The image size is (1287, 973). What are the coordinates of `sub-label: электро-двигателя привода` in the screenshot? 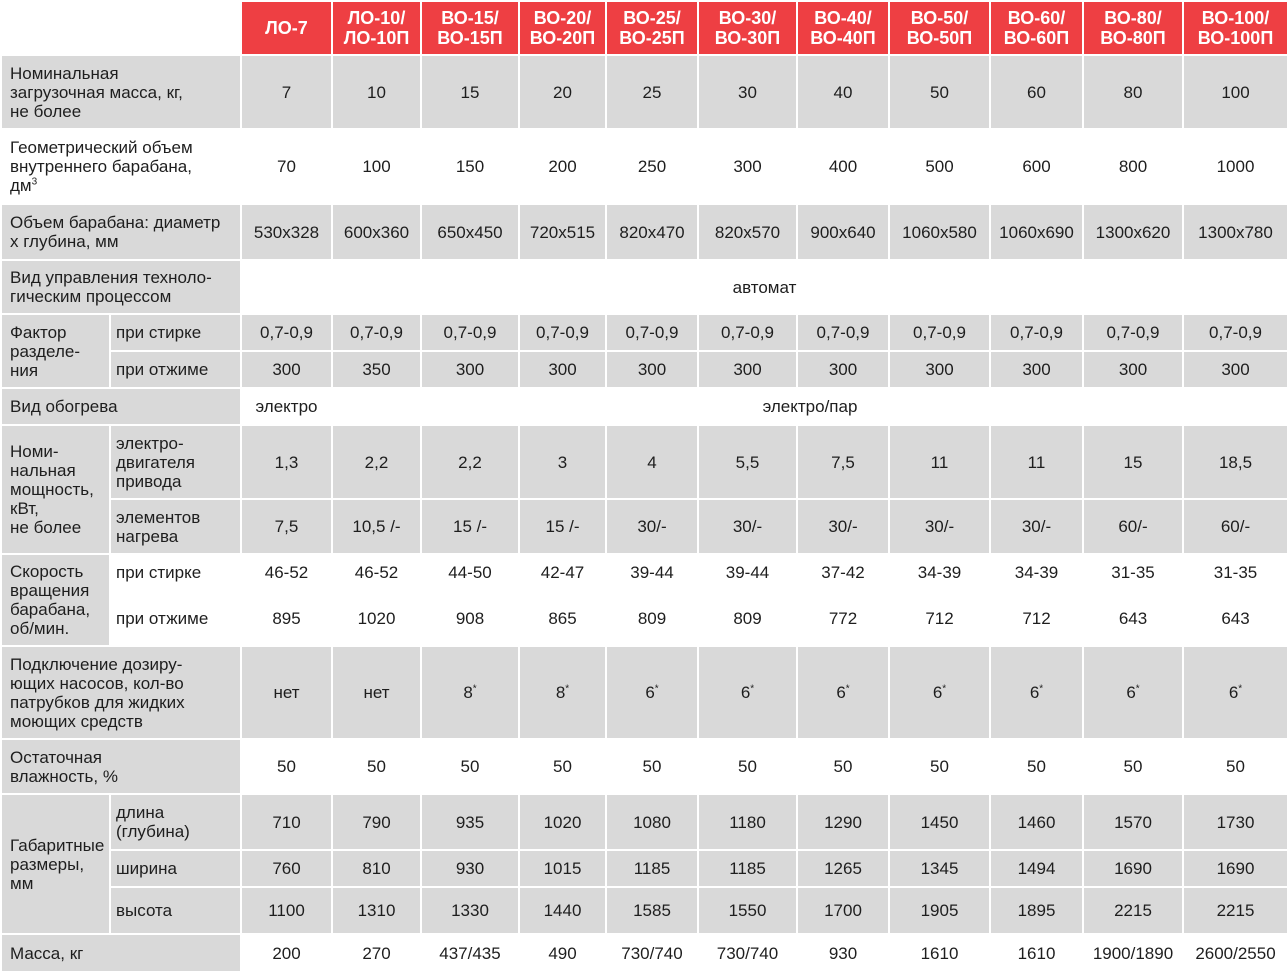 It's located at (175, 462).